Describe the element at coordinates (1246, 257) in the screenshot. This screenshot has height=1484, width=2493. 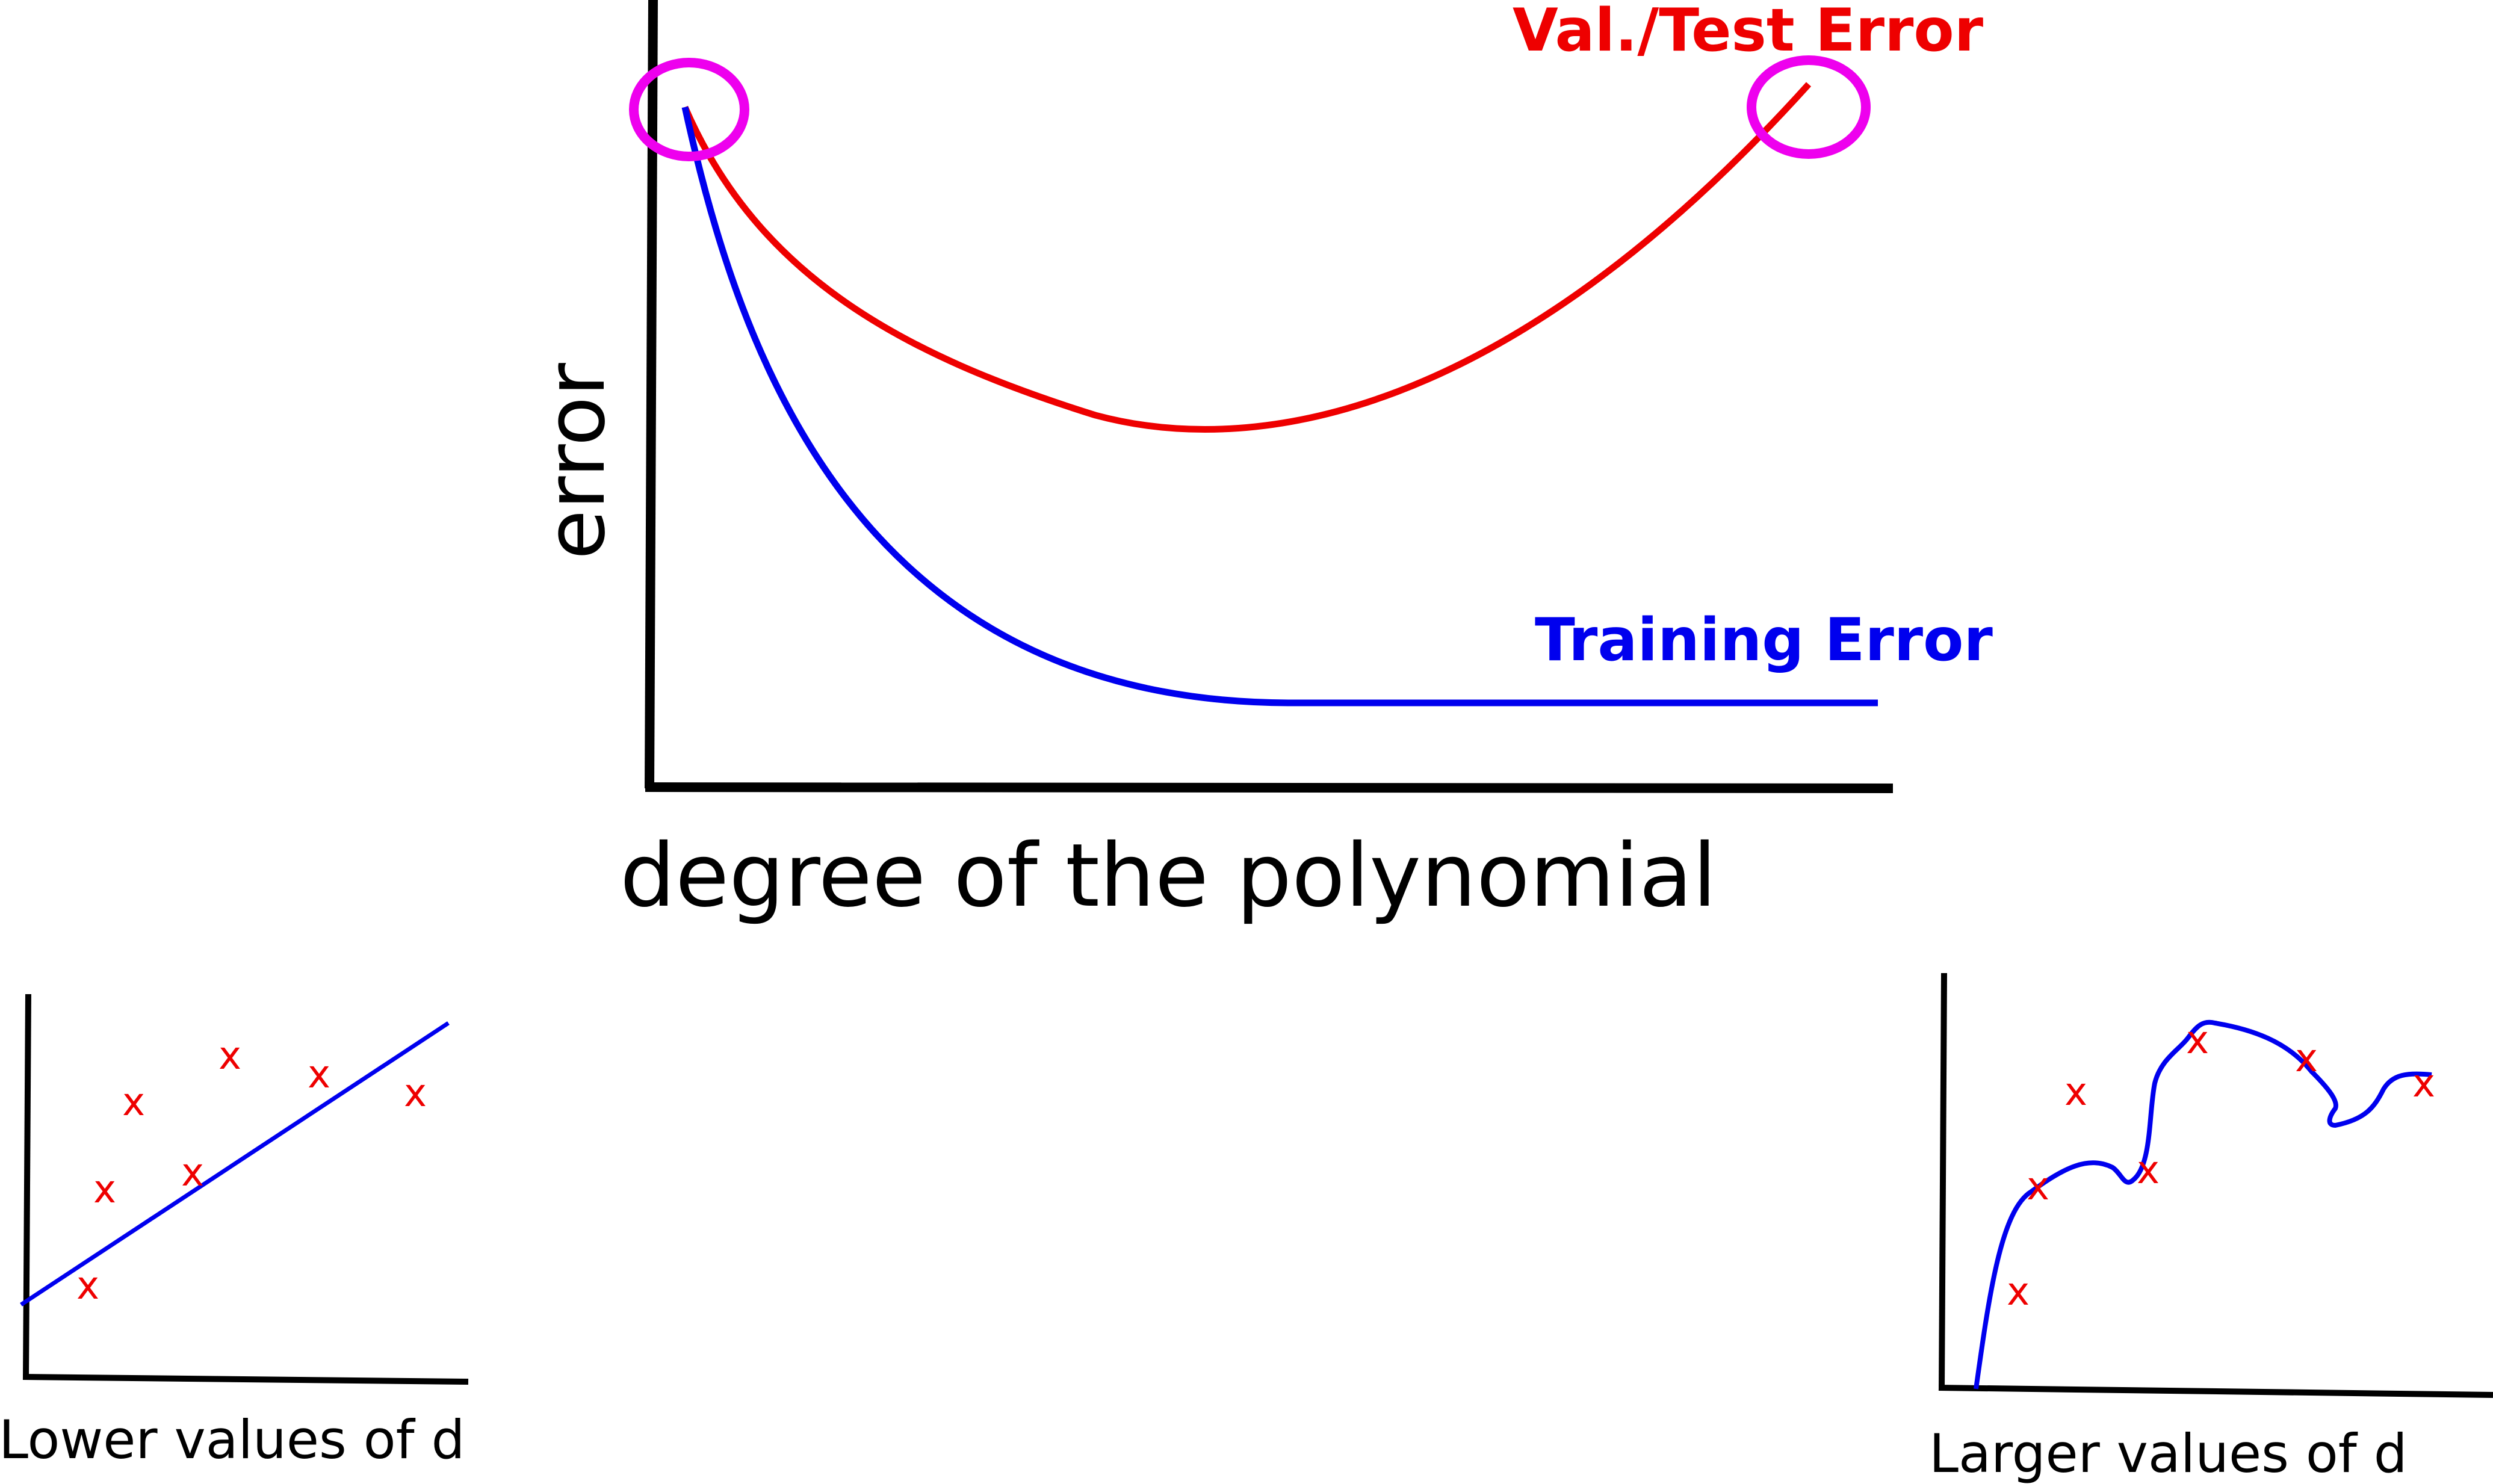
I see `val-test-error-curve` at that location.